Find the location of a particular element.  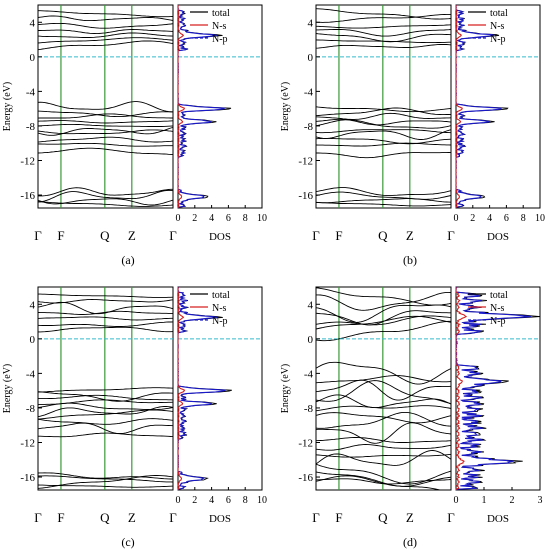

dos-axis-label: DOS is located at coordinates (220, 519).